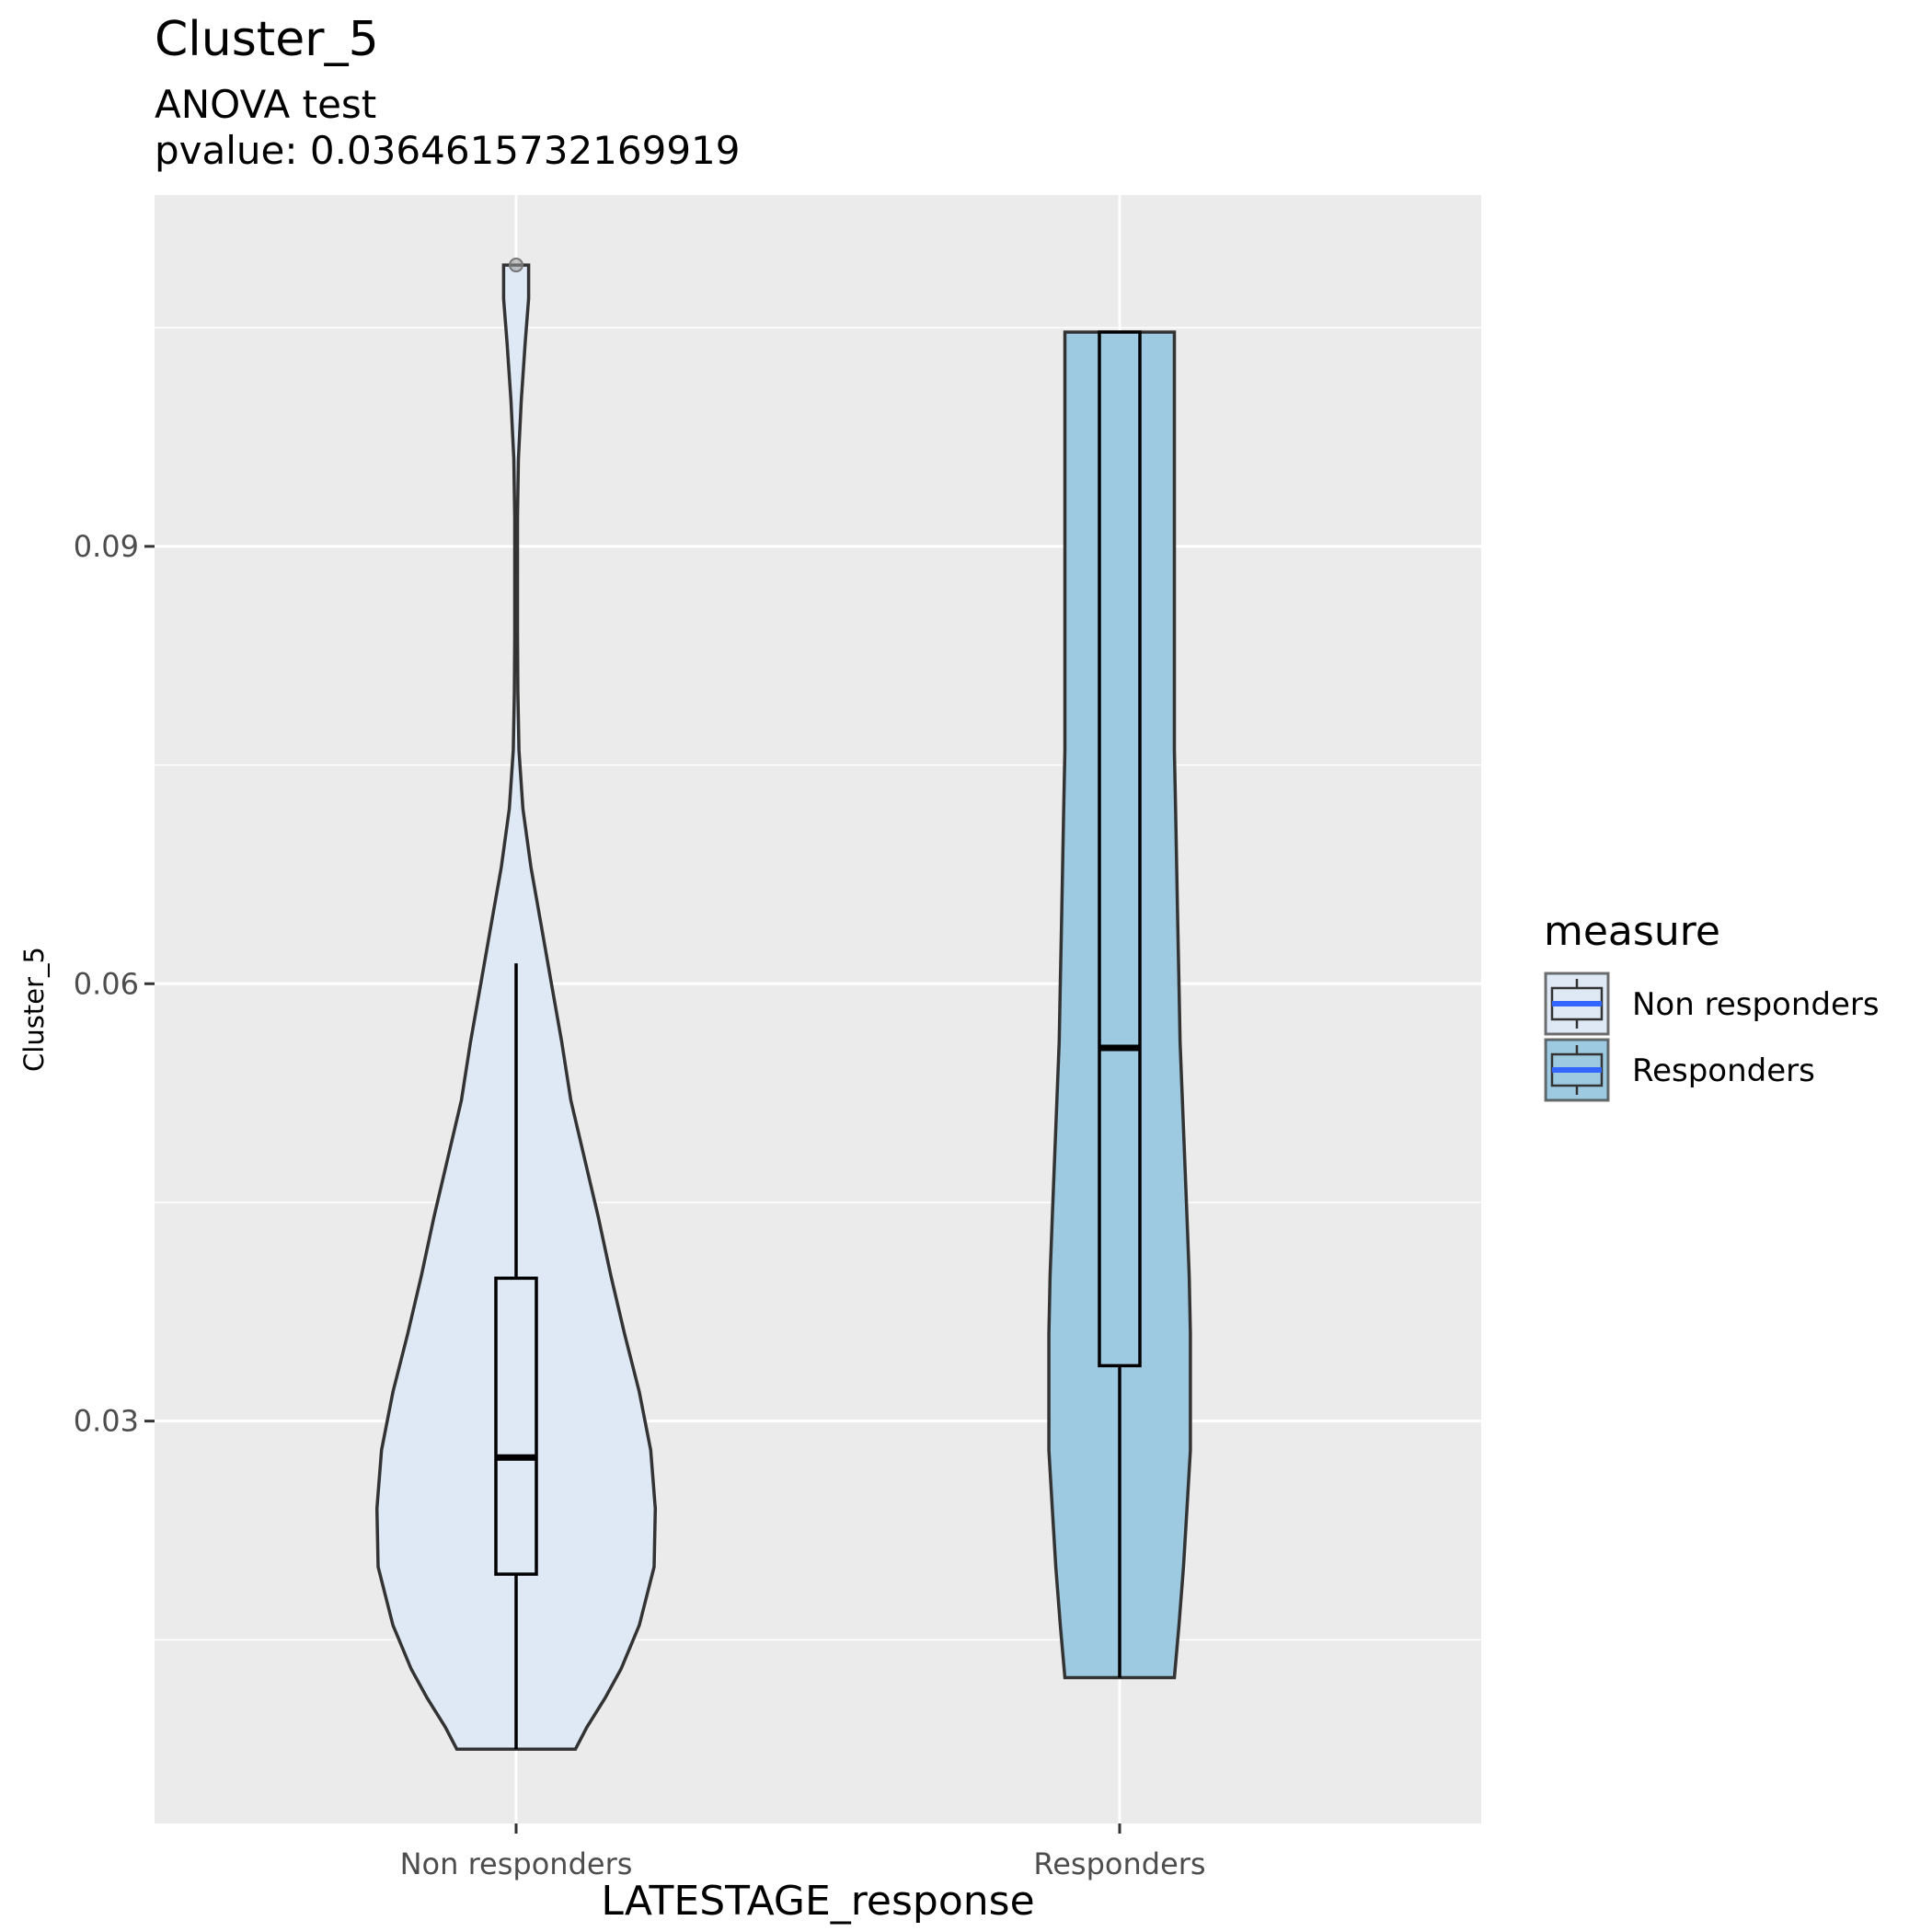 This screenshot has height=1932, width=1932. Describe the element at coordinates (1119, 1863) in the screenshot. I see `x-tick-label: Responders` at that location.